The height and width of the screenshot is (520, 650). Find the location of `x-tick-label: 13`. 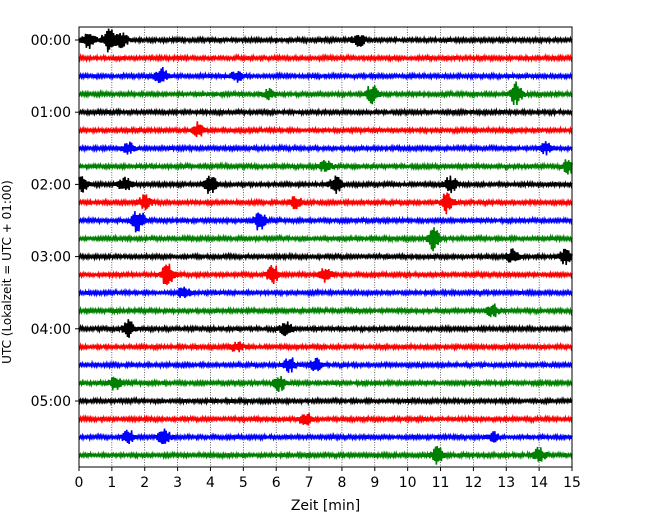

x-tick-label: 13 is located at coordinates (506, 483).